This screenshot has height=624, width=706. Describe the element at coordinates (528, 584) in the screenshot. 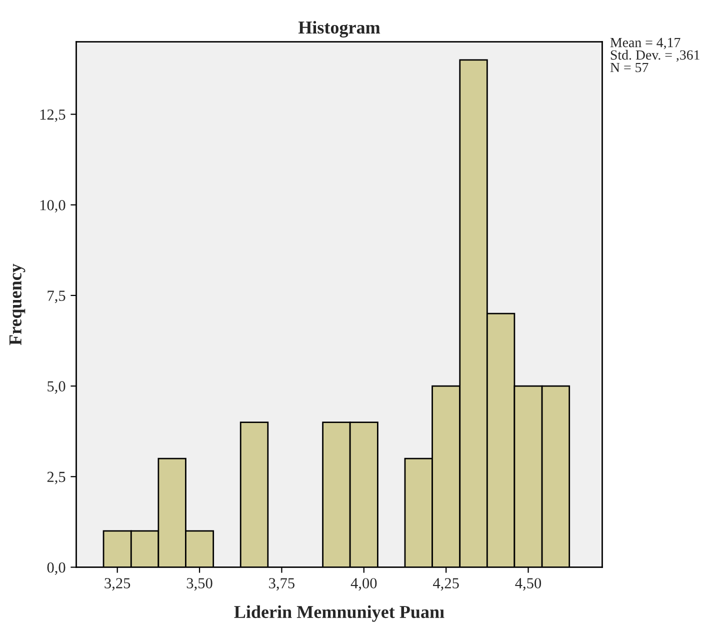

I see `x-tick-label: 4,50` at that location.